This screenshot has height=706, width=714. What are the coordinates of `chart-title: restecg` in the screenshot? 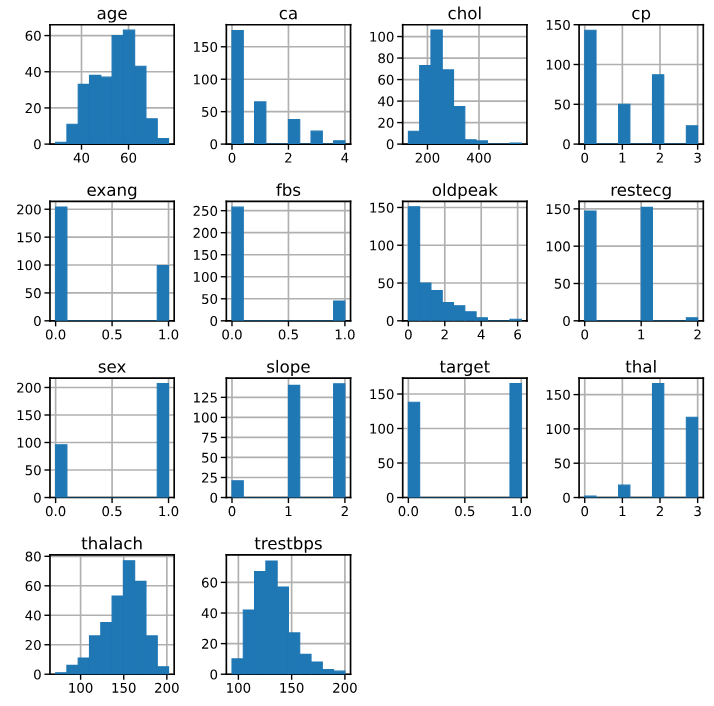 It's located at (641, 192).